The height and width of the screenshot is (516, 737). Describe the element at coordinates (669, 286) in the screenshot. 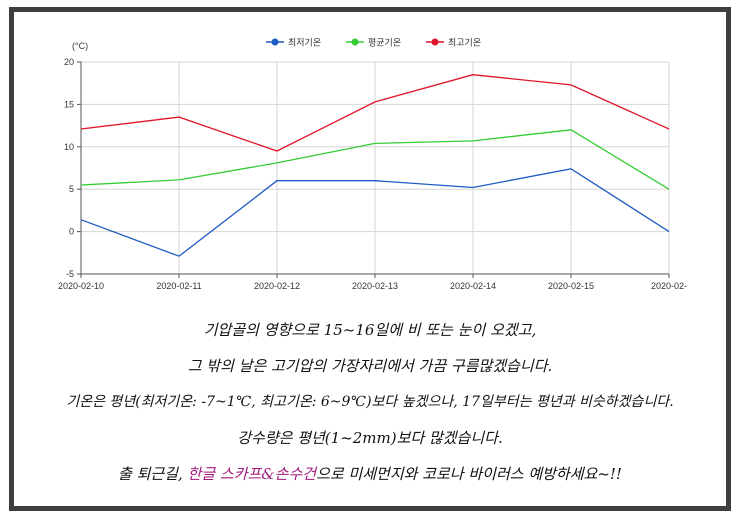

I see `x-tick-label: 2020-02-` at that location.